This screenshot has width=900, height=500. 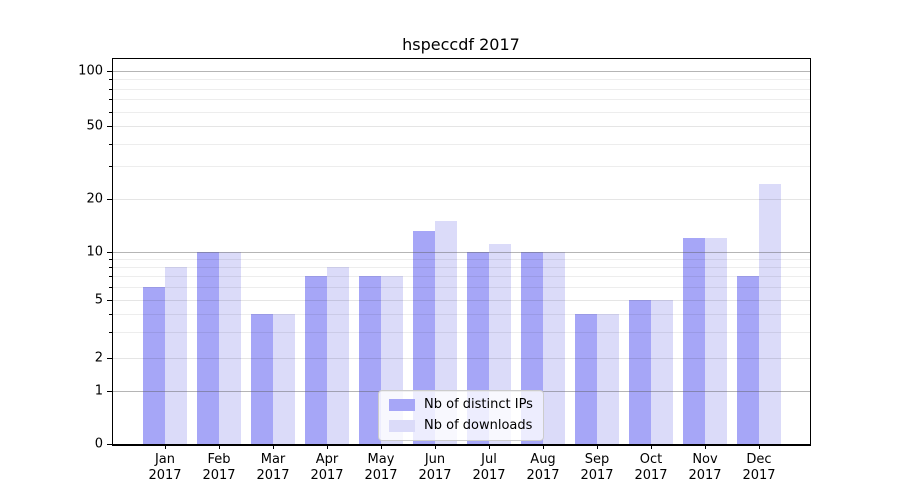 I want to click on legend-label-nb-of-distinct-ips: Nb of distinct IPs, so click(x=478, y=404).